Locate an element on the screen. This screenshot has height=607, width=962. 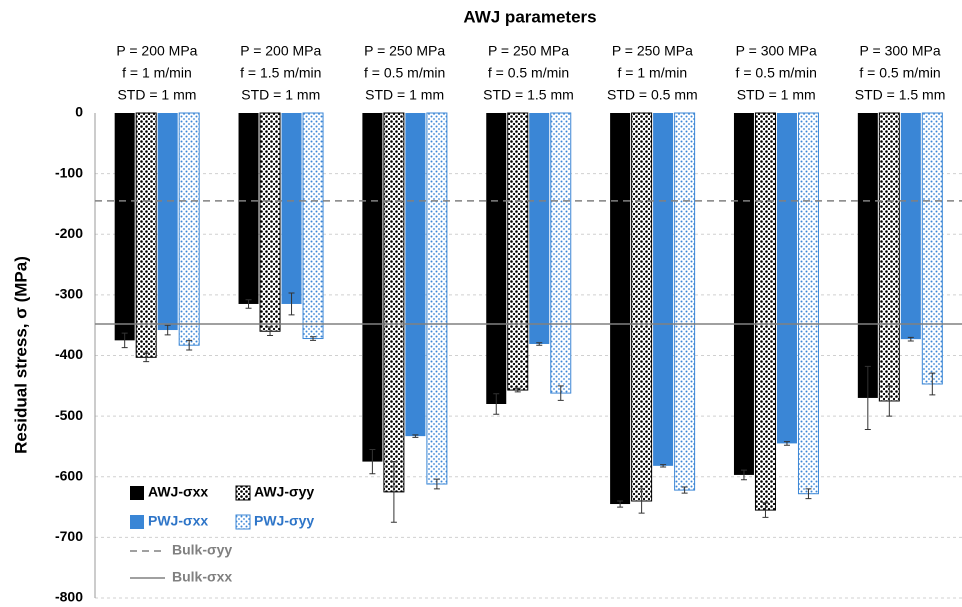
legend-label: Bulk-σyy is located at coordinates (202, 550).